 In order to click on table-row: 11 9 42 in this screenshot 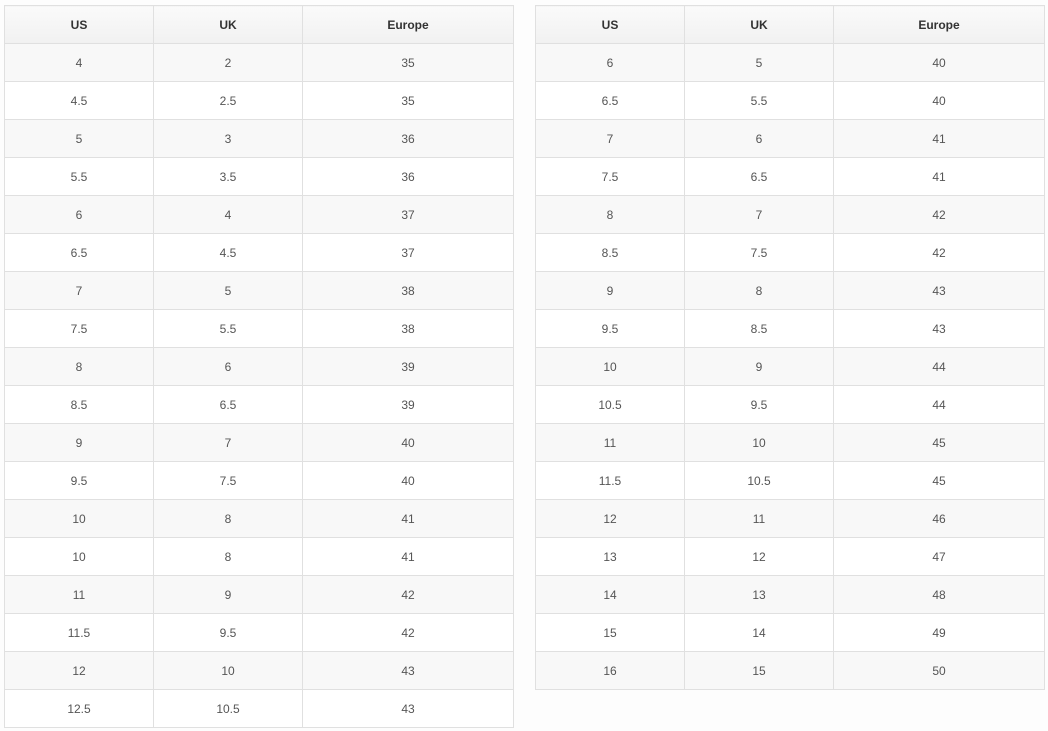, I will do `click(259, 594)`.